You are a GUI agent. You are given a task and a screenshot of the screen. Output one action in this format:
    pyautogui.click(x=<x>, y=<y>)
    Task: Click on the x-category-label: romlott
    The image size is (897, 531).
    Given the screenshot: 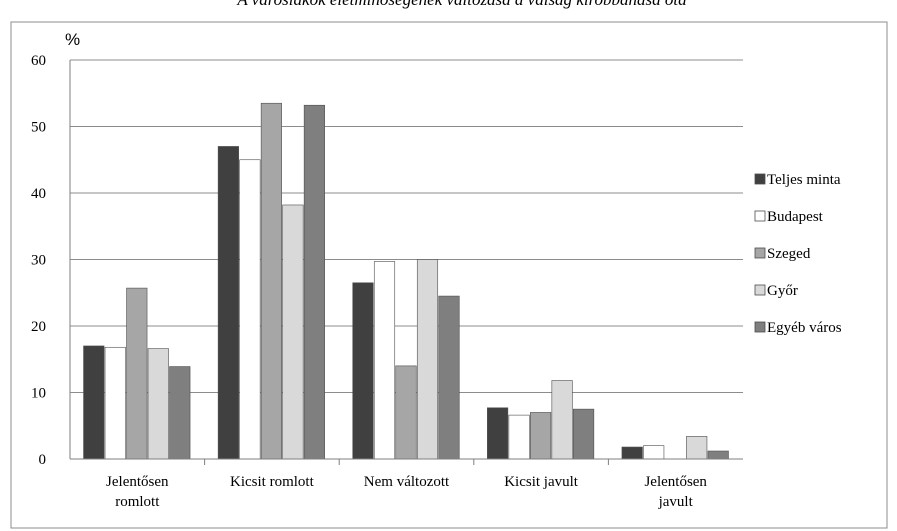 What is the action you would take?
    pyautogui.click(x=137, y=502)
    